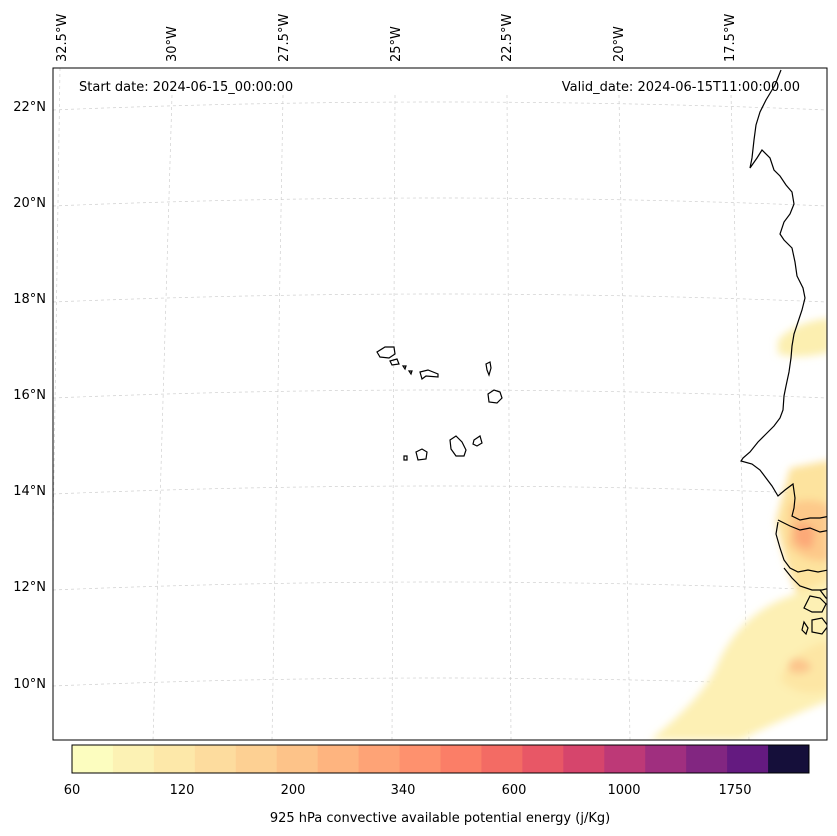 This screenshot has width=837, height=836. Describe the element at coordinates (29, 299) in the screenshot. I see `lat-label: 18°N` at that location.